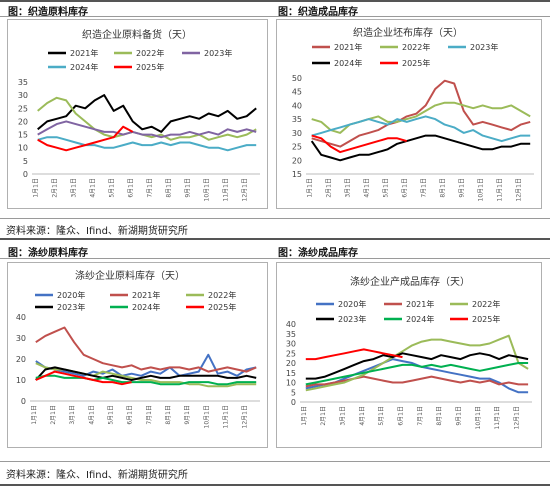 This screenshot has height=487, width=550. Describe the element at coordinates (275, 1) in the screenshot. I see `top-rule` at that location.